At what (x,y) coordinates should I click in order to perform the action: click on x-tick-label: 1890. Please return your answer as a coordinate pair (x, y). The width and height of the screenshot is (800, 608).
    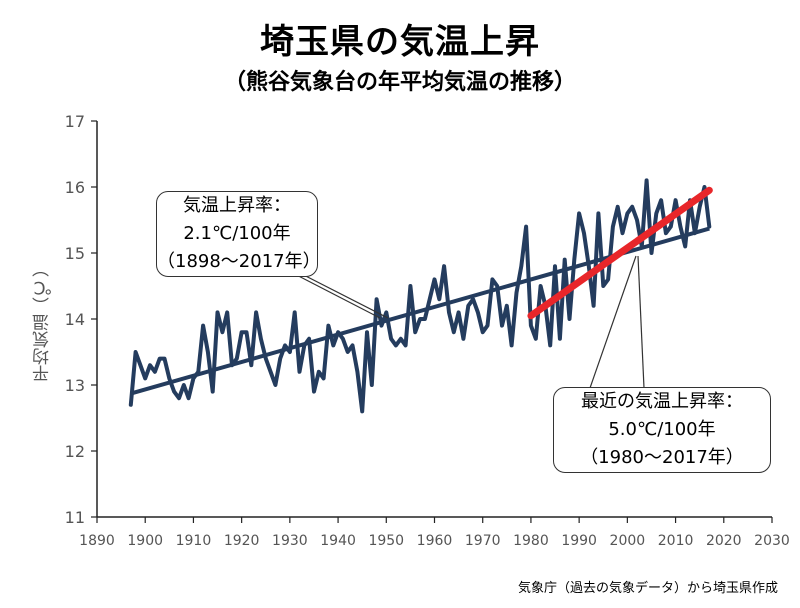
    Looking at the image, I should click on (97, 541).